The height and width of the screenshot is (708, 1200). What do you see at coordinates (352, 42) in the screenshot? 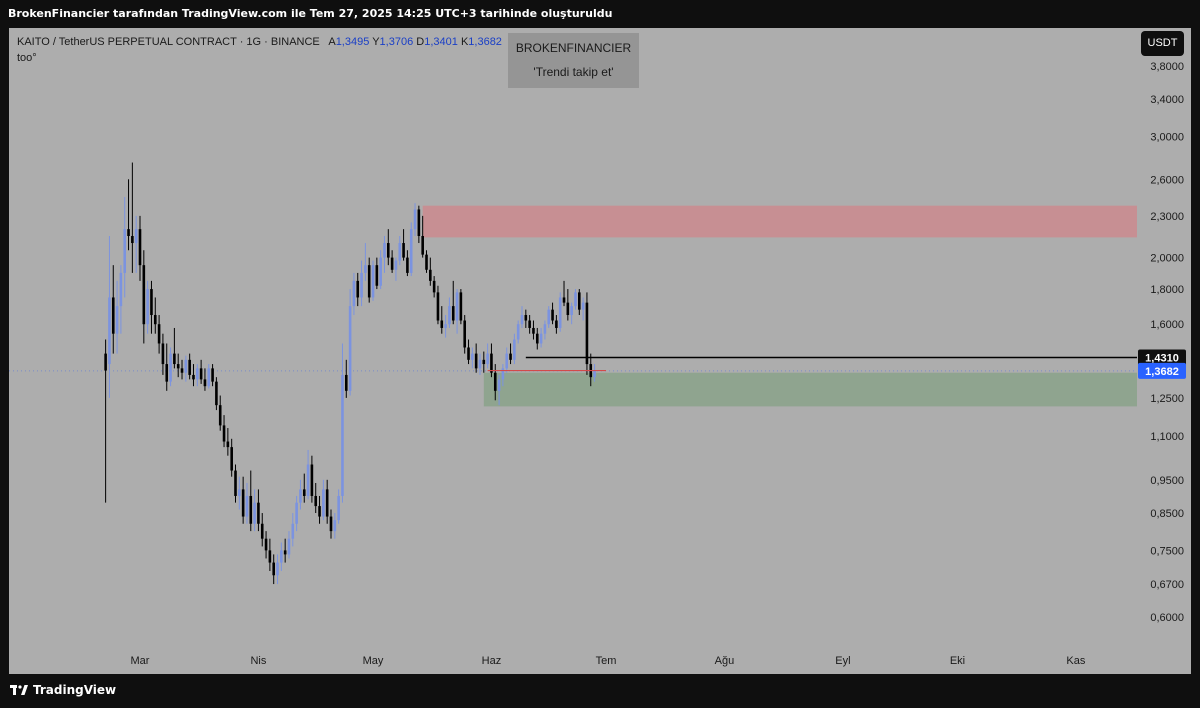
I see `open-value: 1,3495` at bounding box center [352, 42].